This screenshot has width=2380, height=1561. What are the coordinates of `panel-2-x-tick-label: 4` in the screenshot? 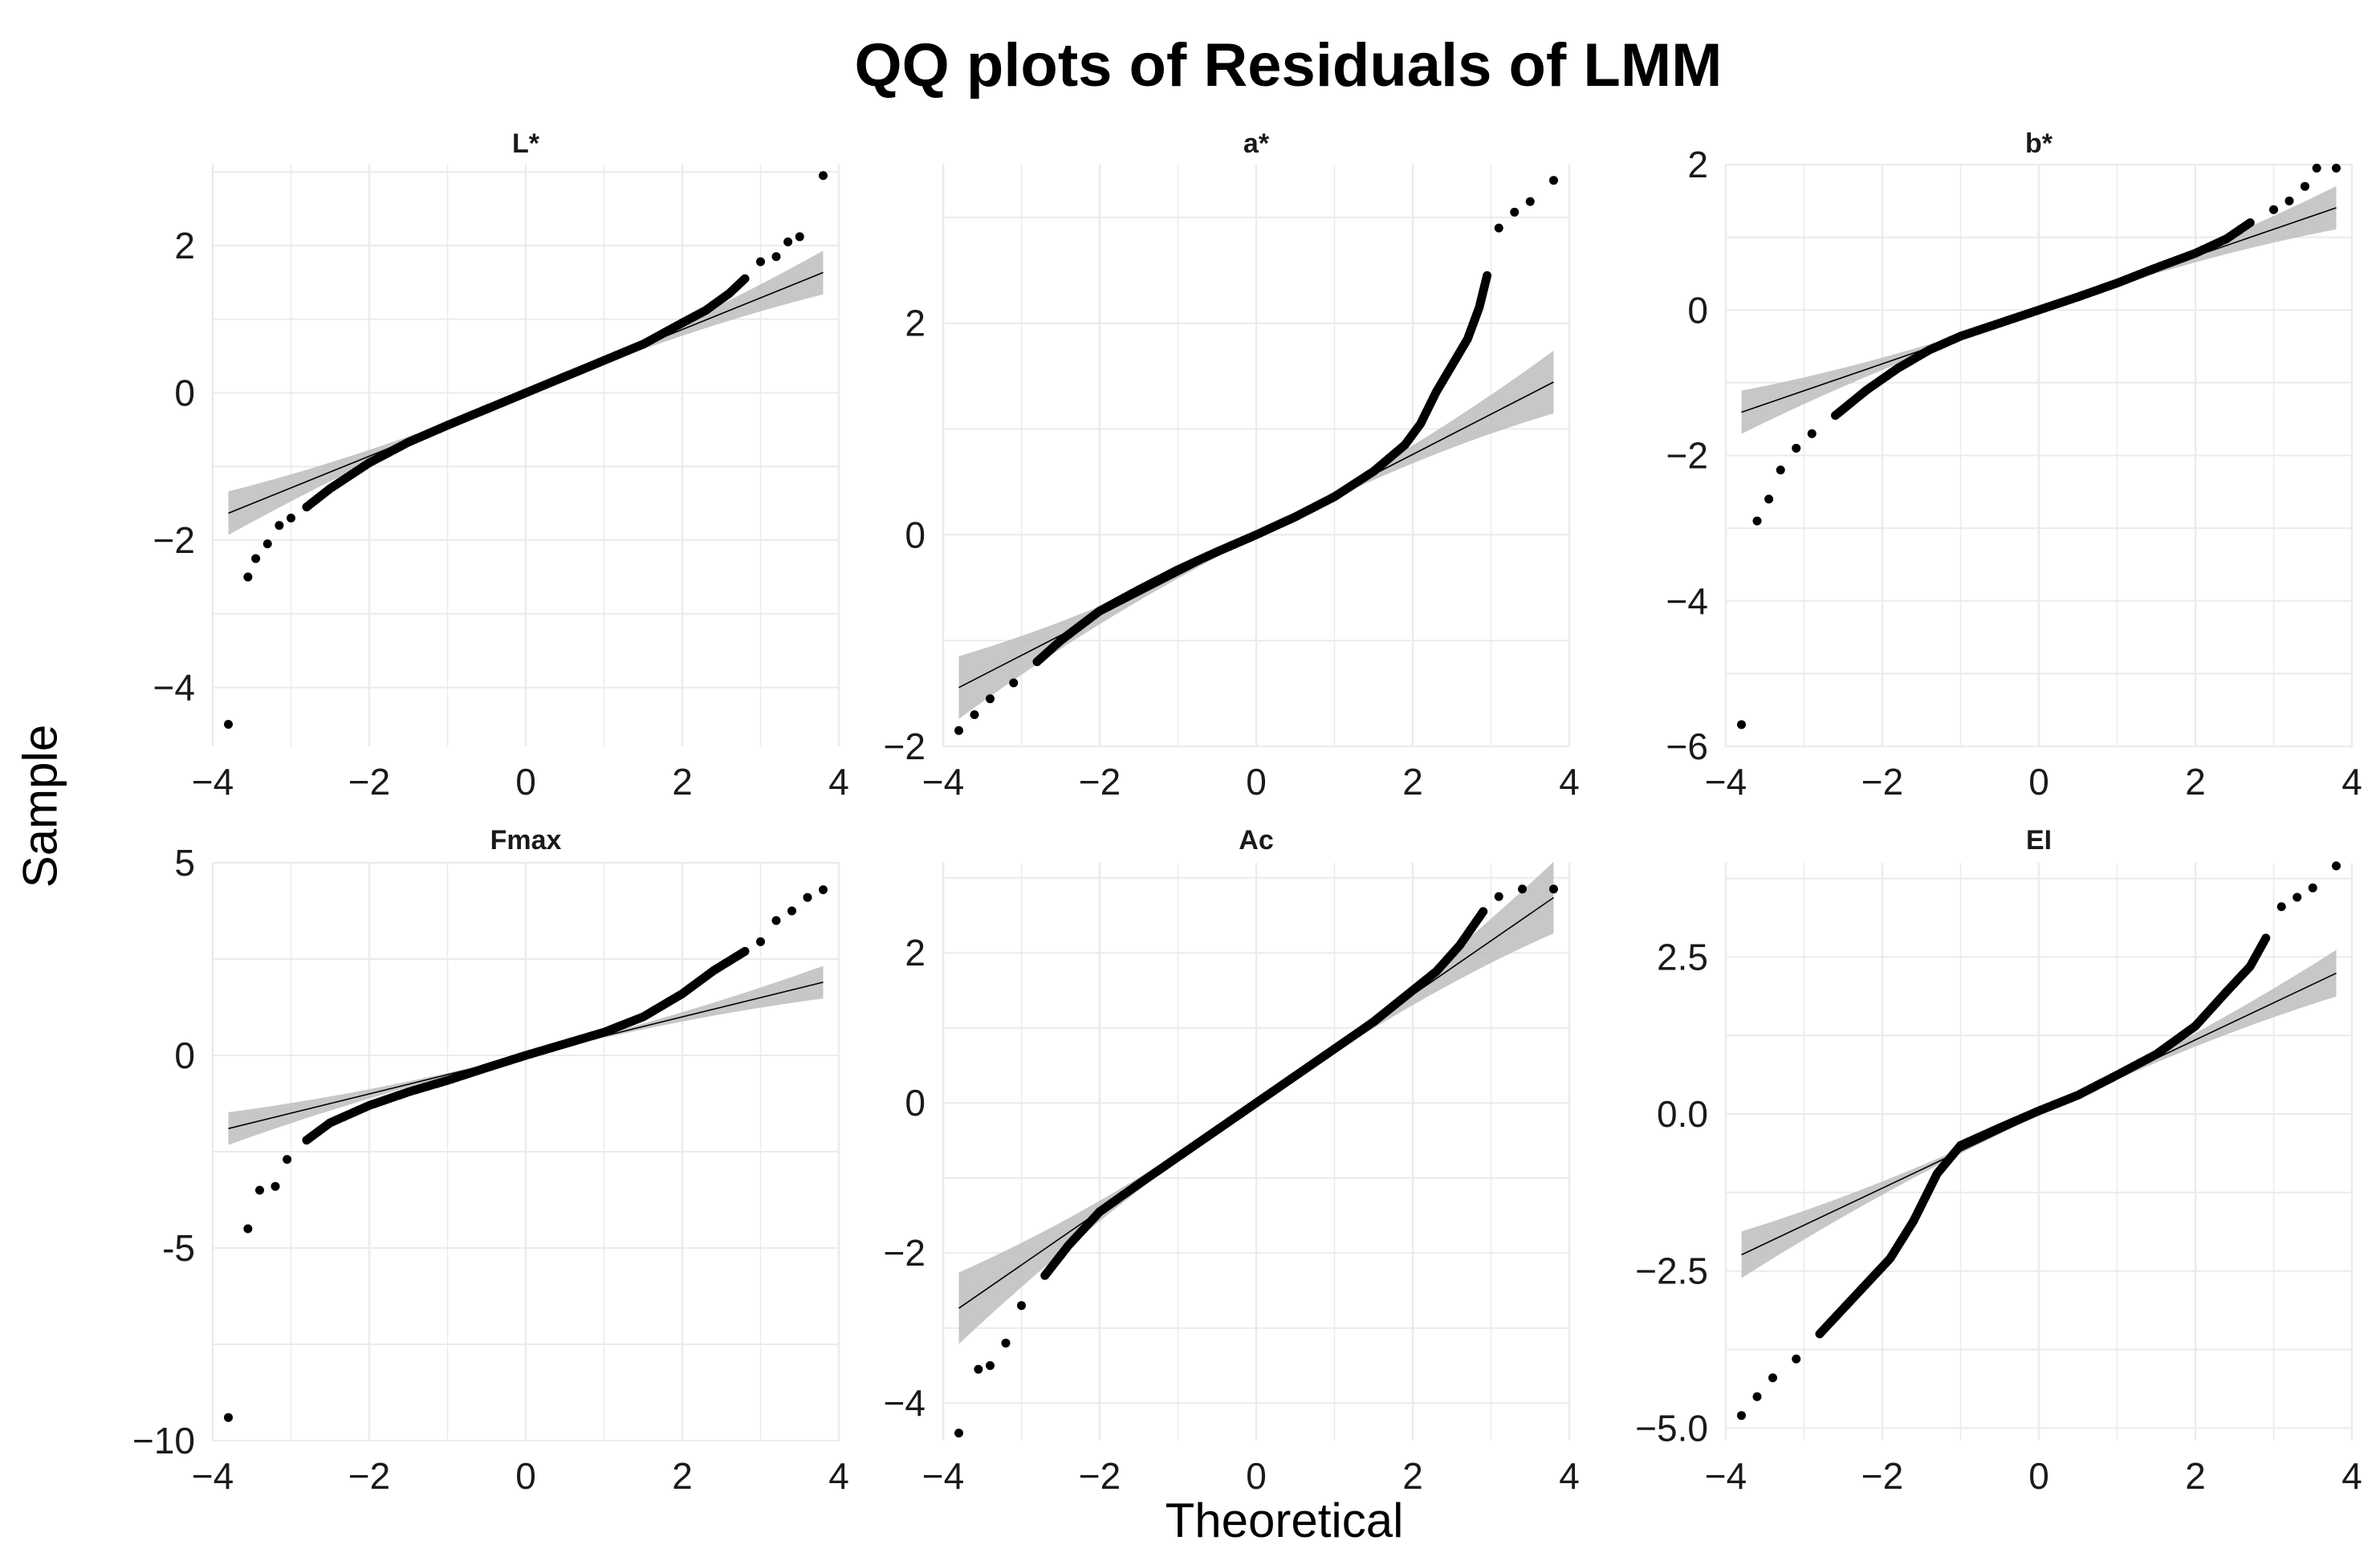 It's located at (1570, 782).